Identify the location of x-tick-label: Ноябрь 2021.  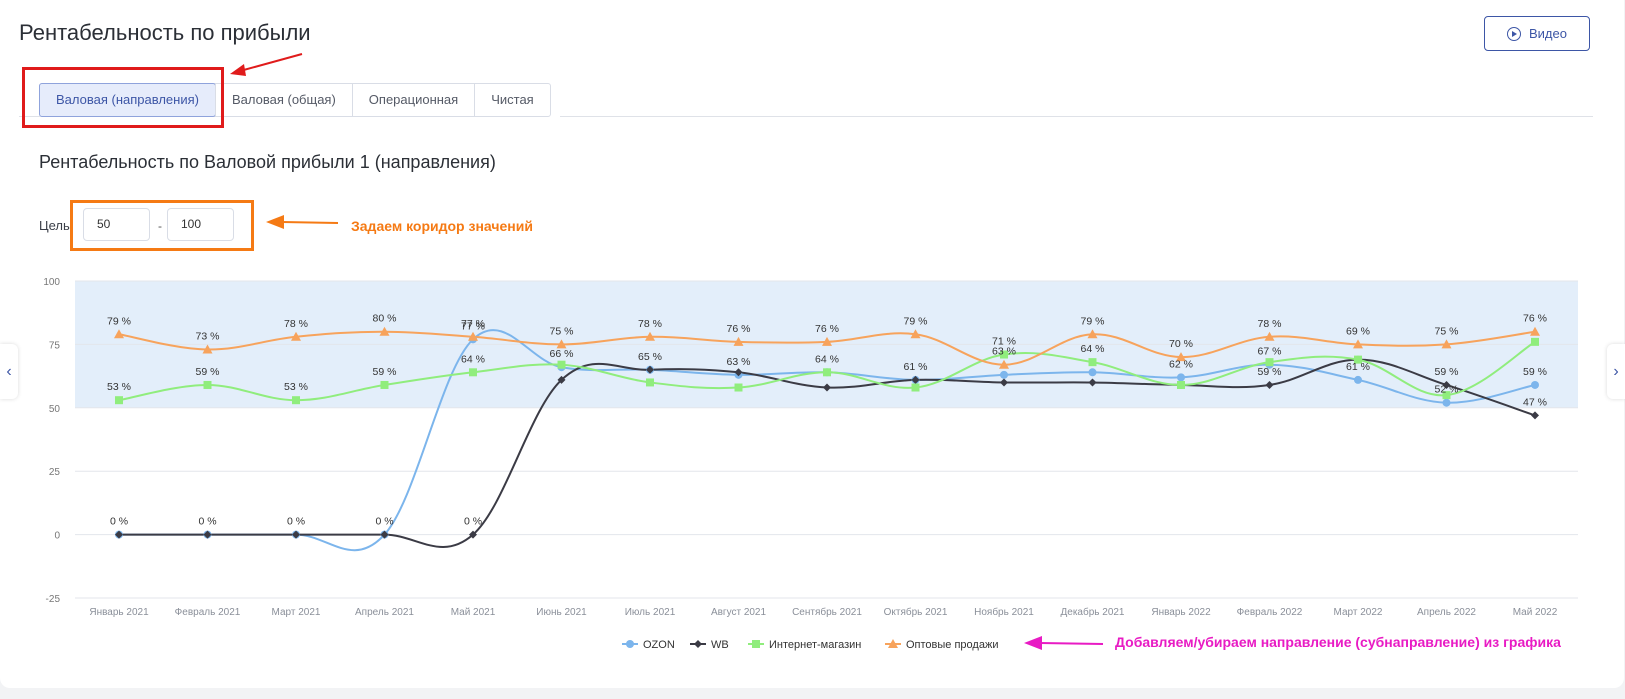
(1004, 612).